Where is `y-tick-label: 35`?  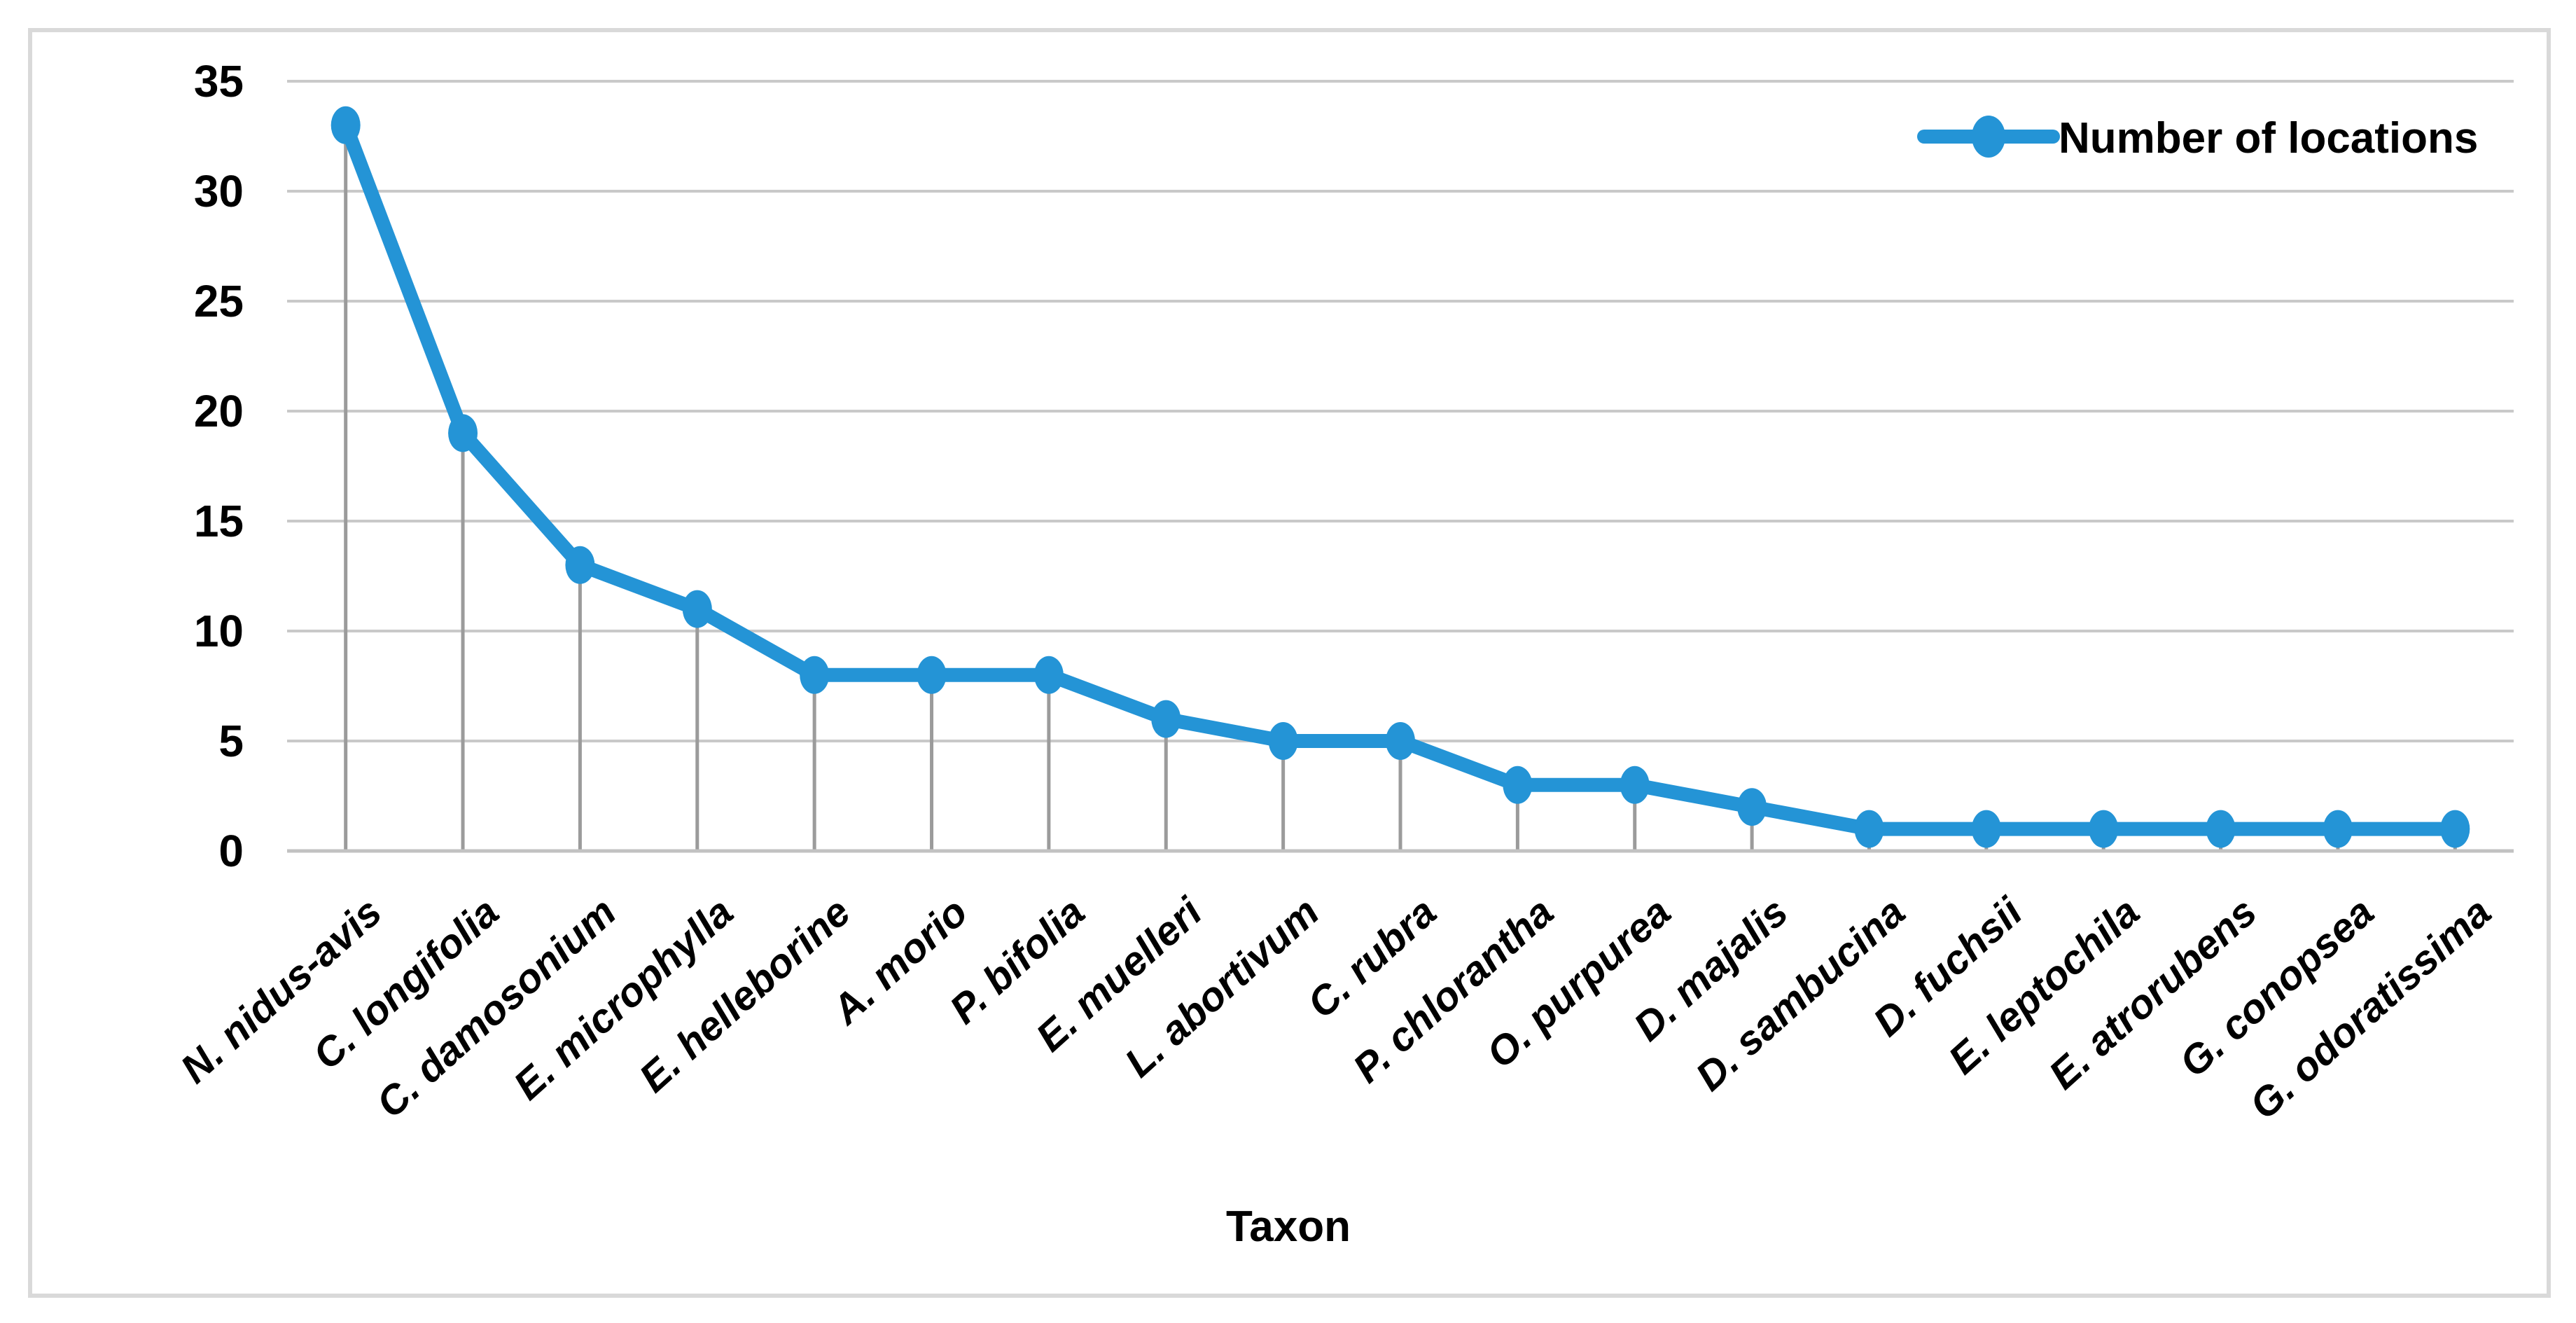
y-tick-label: 35 is located at coordinates (219, 81).